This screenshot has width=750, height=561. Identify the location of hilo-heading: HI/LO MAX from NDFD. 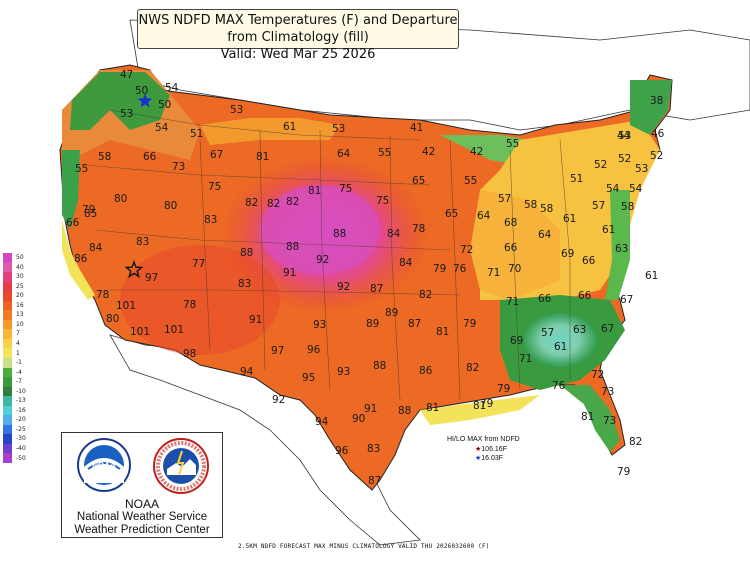
(483, 439).